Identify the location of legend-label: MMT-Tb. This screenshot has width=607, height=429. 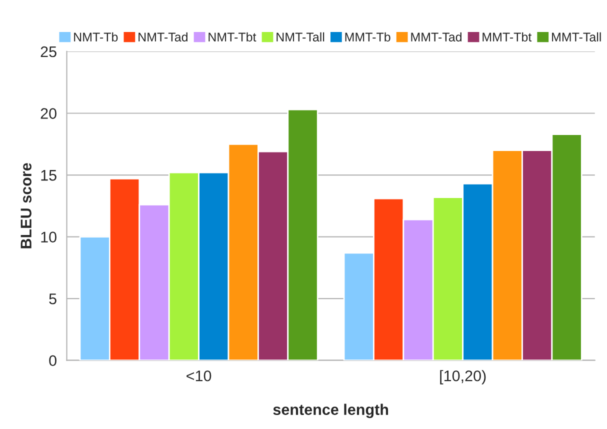
(367, 37).